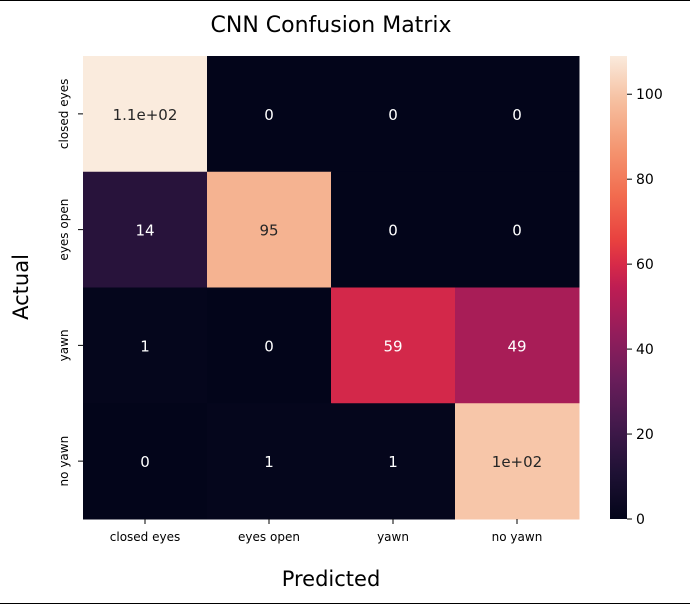 The width and height of the screenshot is (690, 605). What do you see at coordinates (64, 345) in the screenshot?
I see `y-tick-label: yawn` at bounding box center [64, 345].